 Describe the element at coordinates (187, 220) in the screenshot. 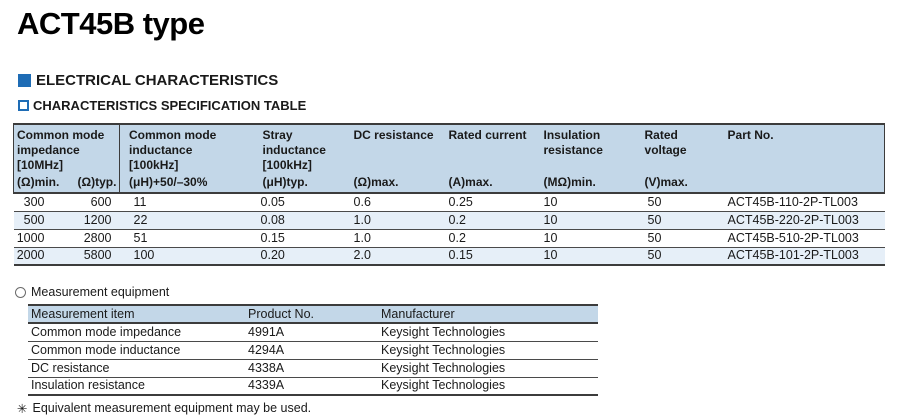

I see `spec-cell: 22` at that location.